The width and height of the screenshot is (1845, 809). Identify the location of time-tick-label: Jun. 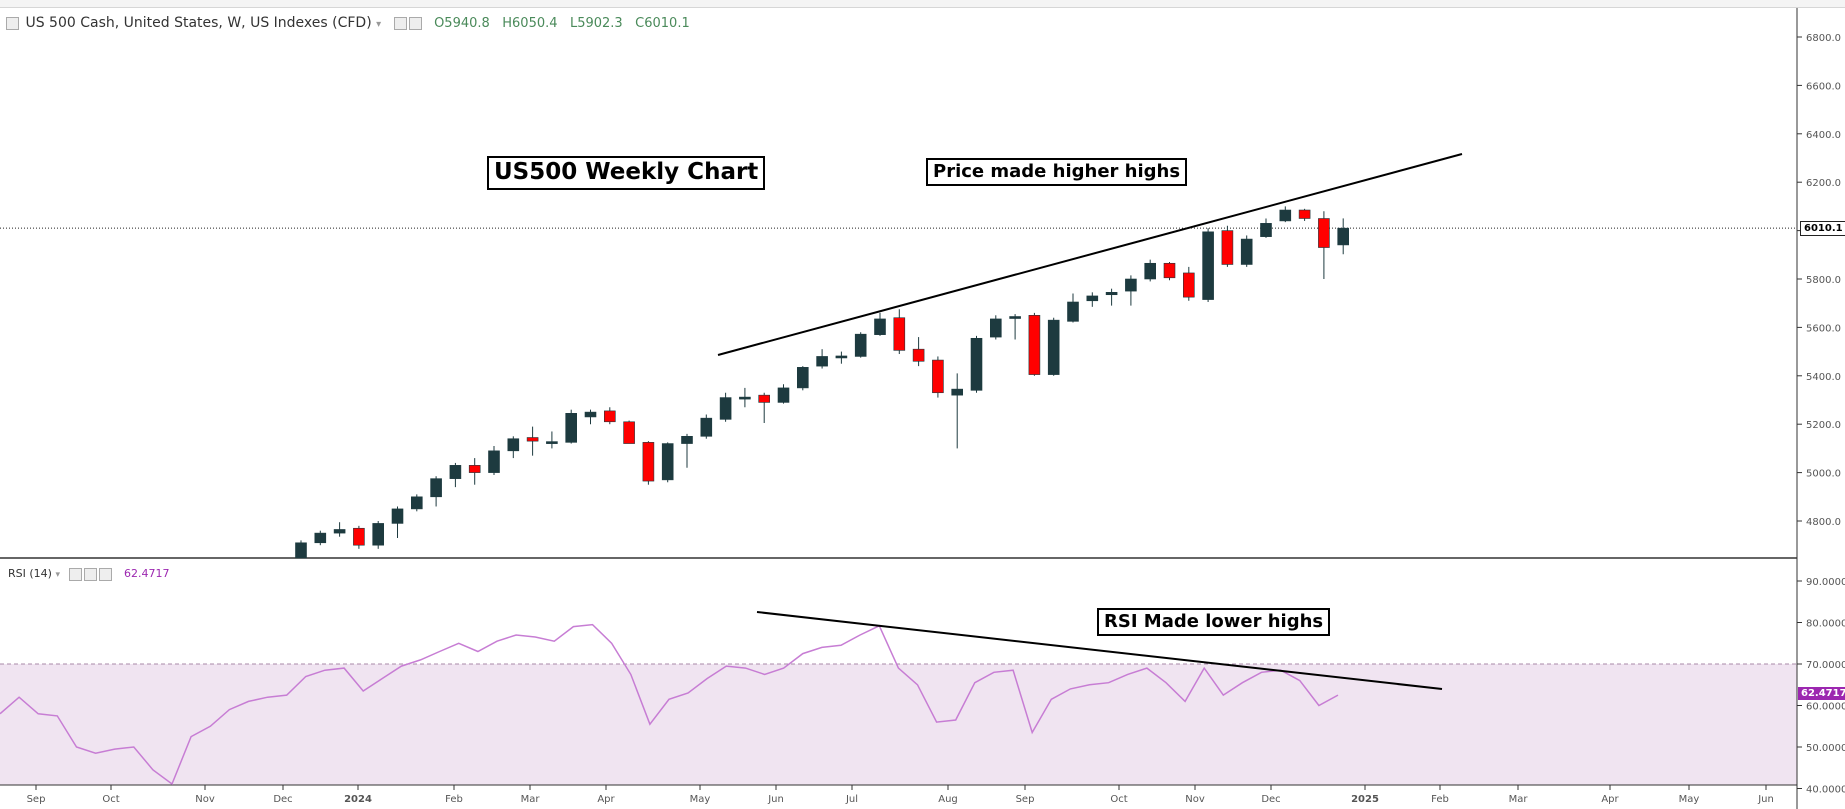
(1765, 799).